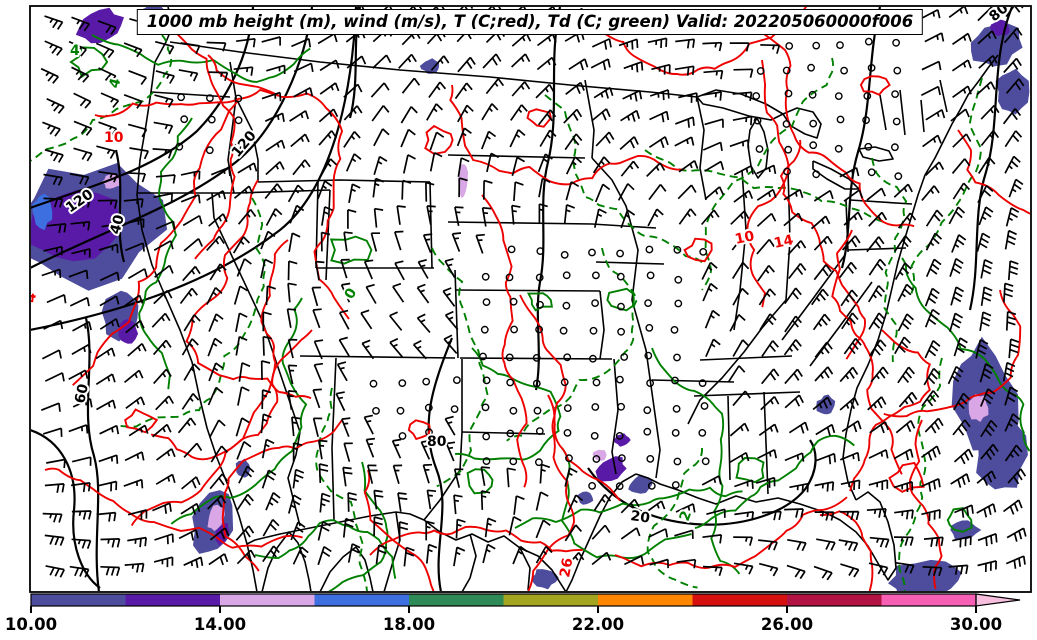  What do you see at coordinates (566, 568) in the screenshot?
I see `temperature-contour-label: 26` at bounding box center [566, 568].